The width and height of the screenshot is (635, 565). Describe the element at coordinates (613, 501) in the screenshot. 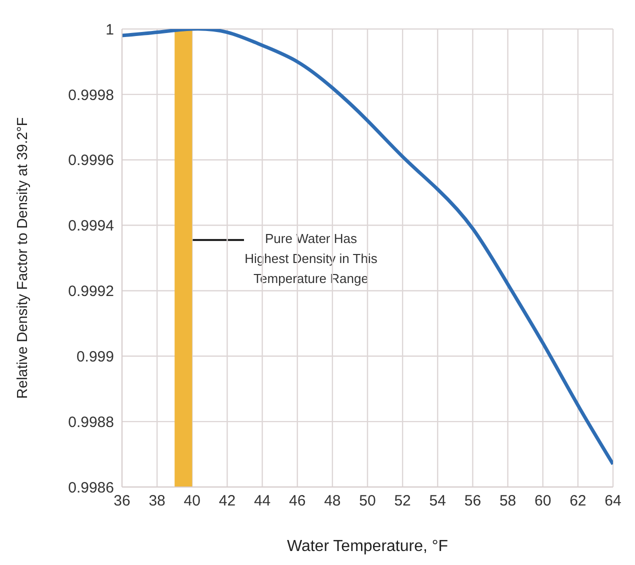

I see `x-tick-label: 64` at that location.